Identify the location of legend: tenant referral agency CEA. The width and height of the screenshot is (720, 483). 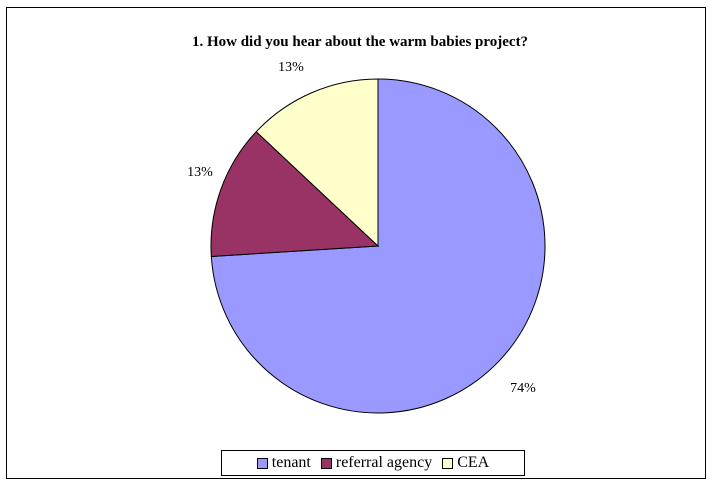
(373, 463).